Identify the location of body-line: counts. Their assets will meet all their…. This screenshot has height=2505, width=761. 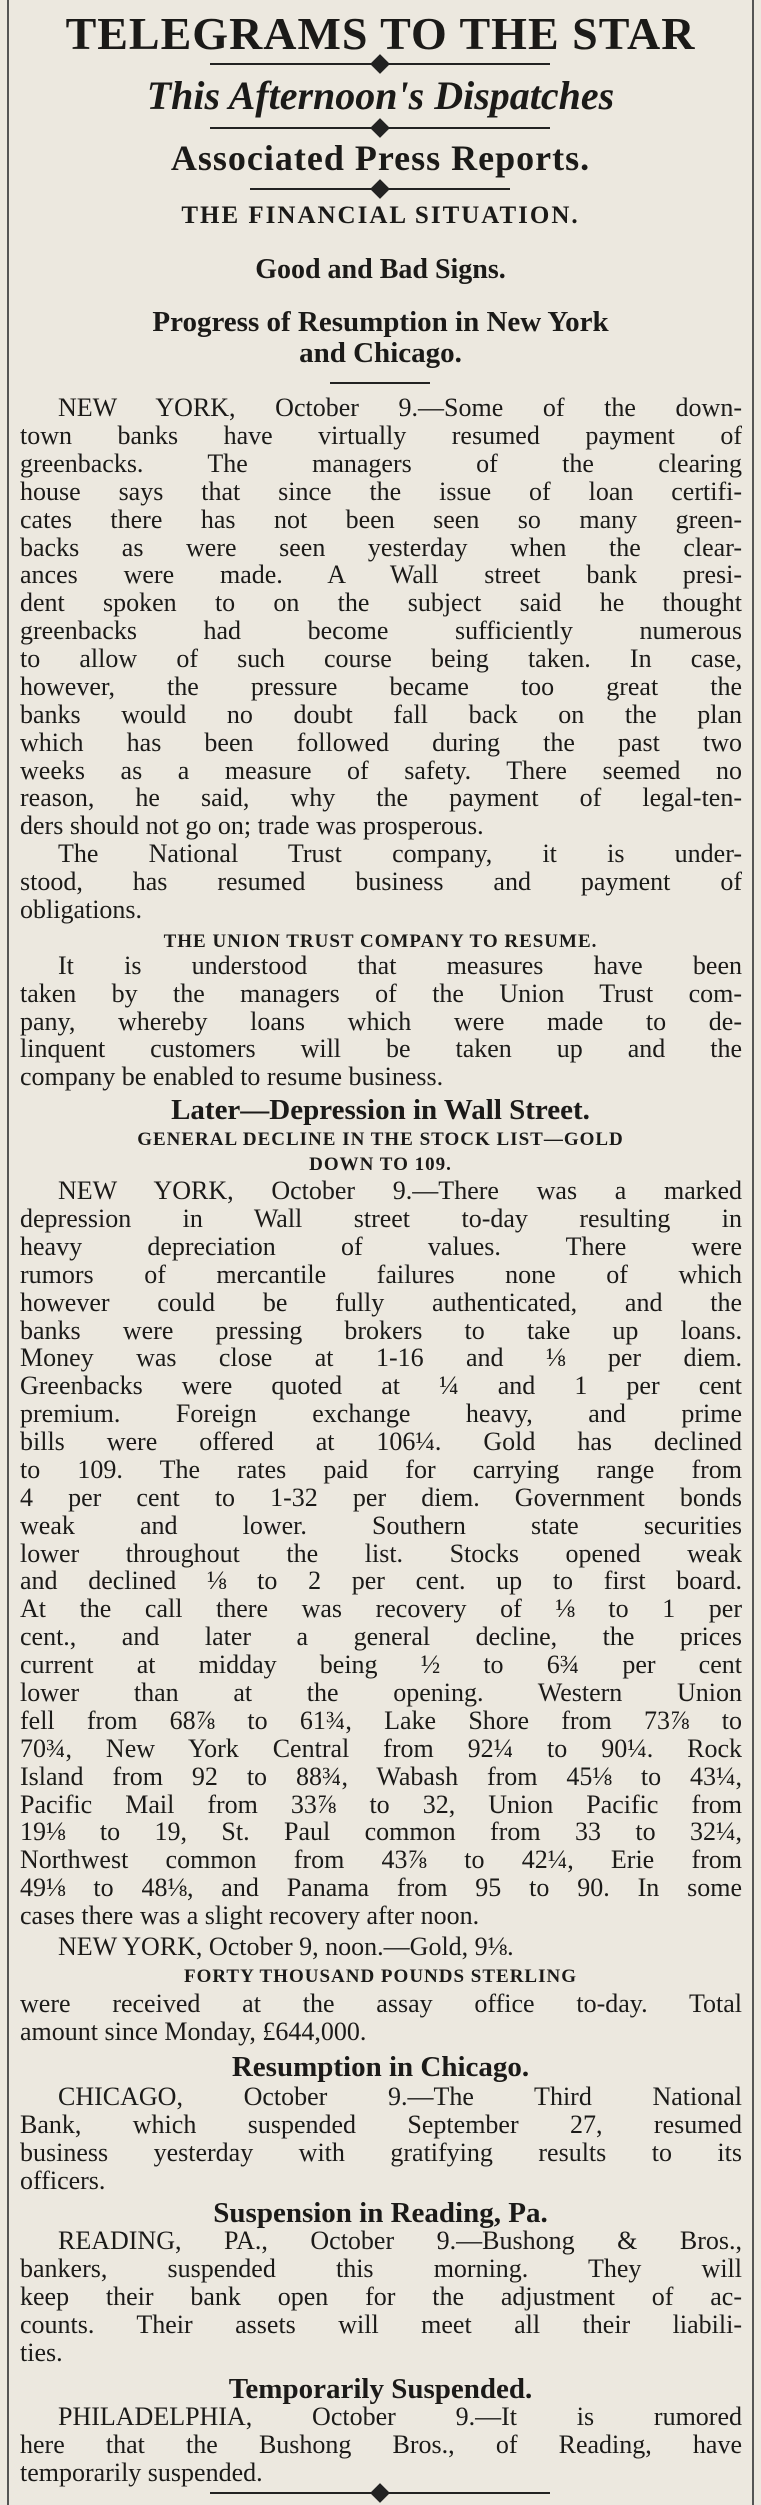
(381, 2325).